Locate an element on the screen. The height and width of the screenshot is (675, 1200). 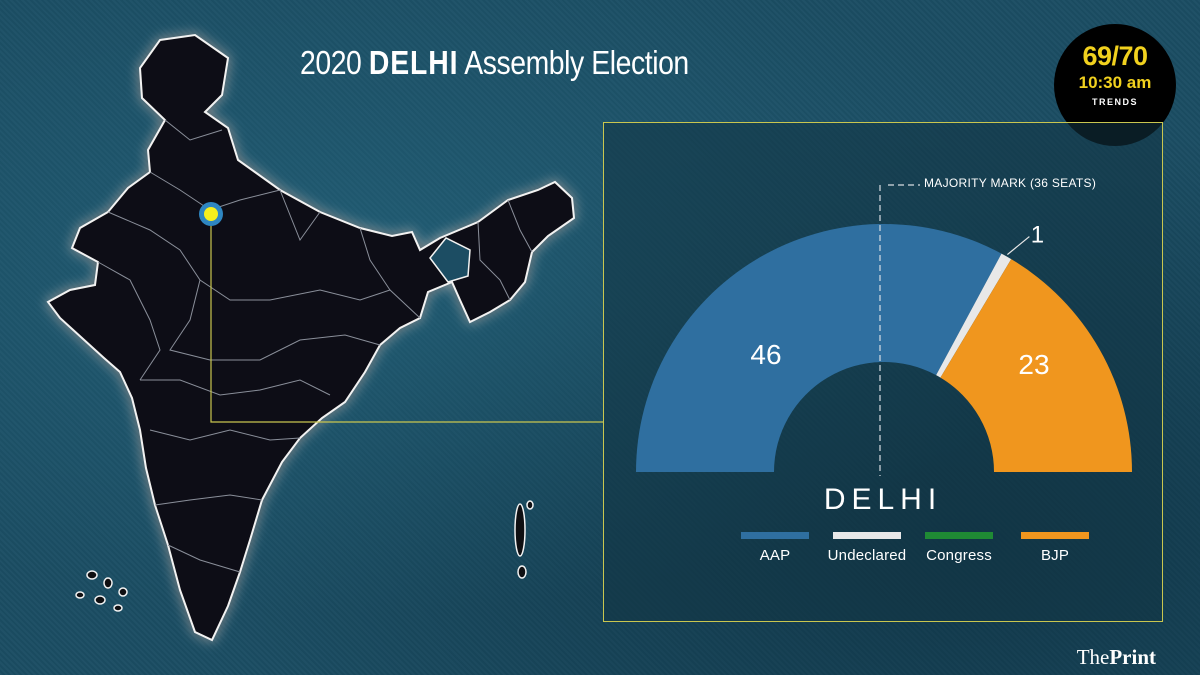
data-label-bjp: 23 is located at coordinates (1033, 364).